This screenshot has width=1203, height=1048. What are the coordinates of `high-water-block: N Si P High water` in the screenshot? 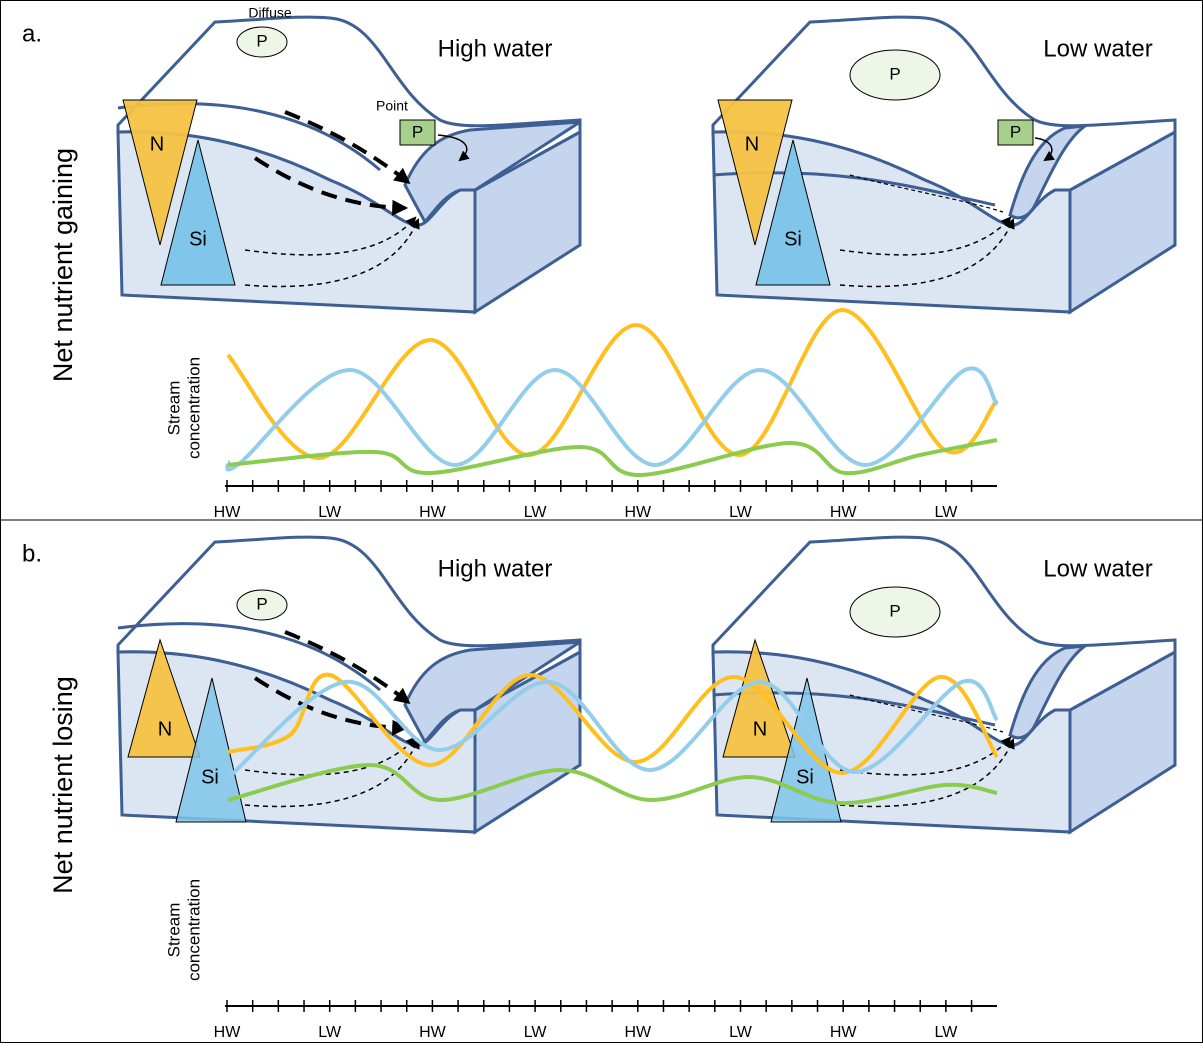 It's located at (349, 685).